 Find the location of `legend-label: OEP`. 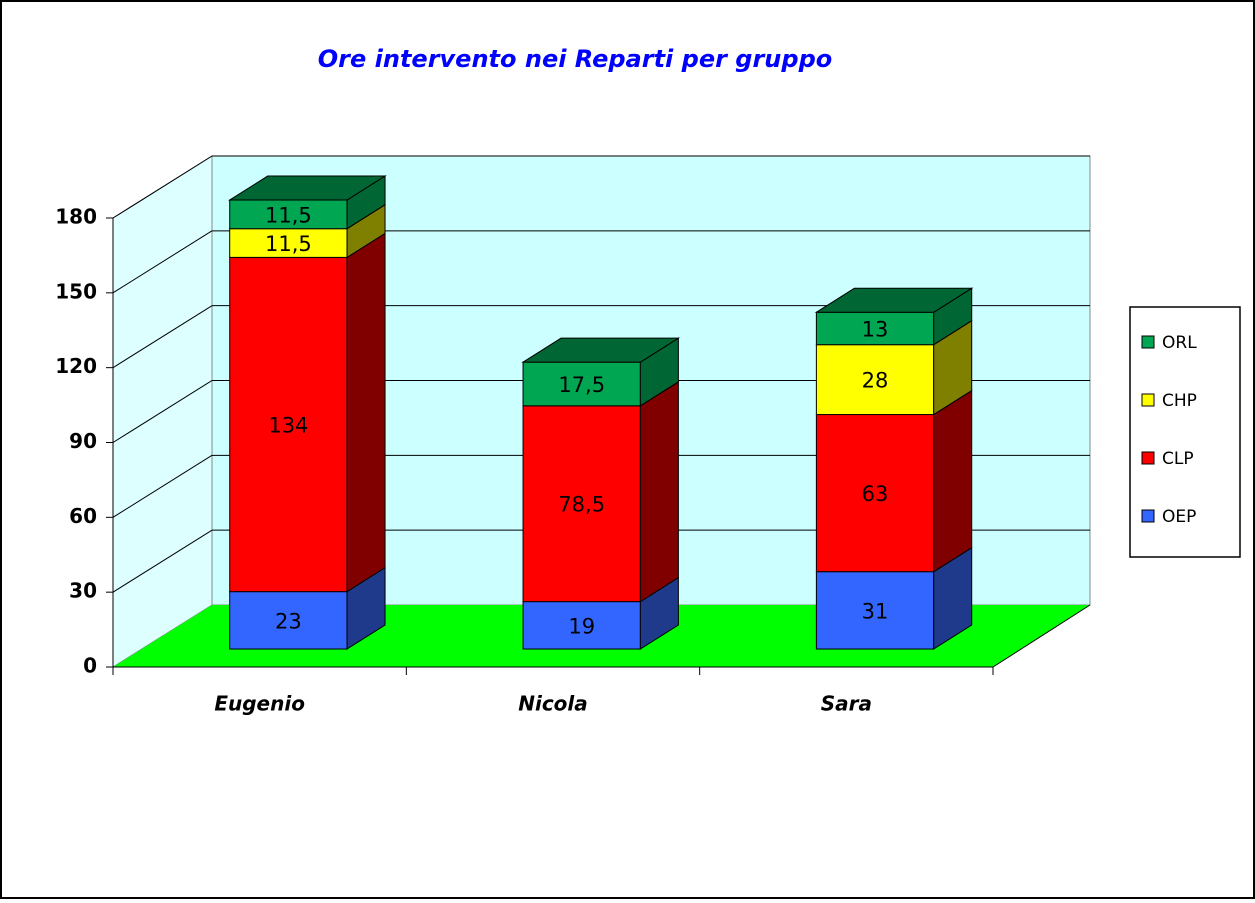

legend-label: OEP is located at coordinates (1179, 517).